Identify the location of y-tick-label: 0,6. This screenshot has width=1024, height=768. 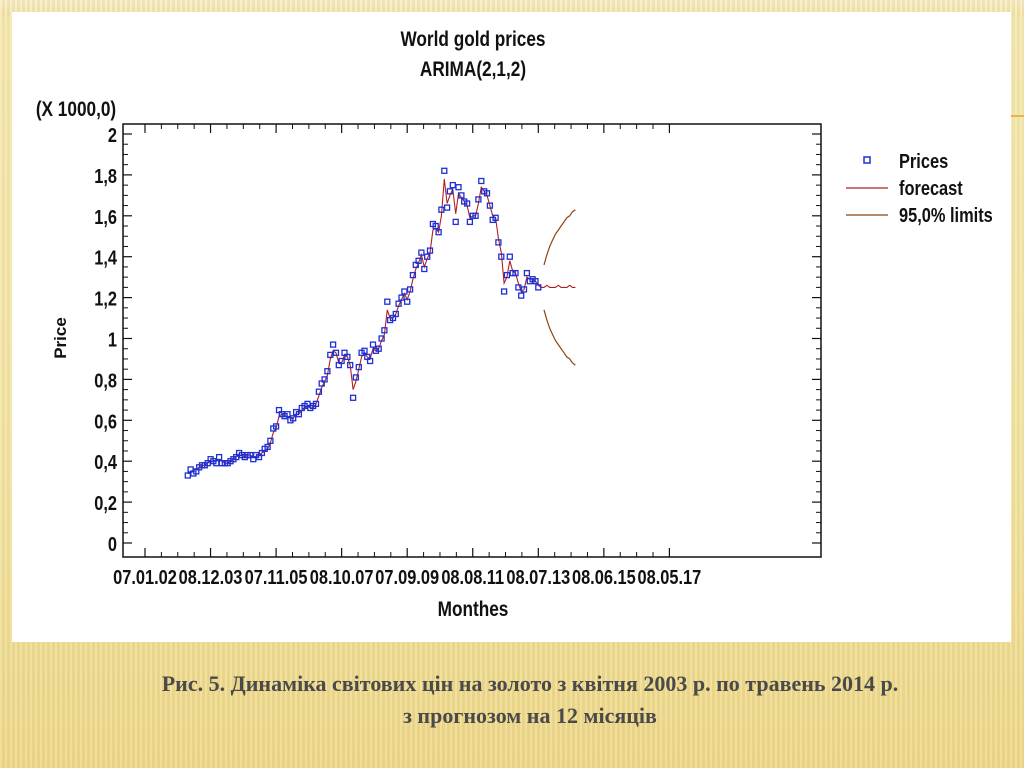
(105, 421).